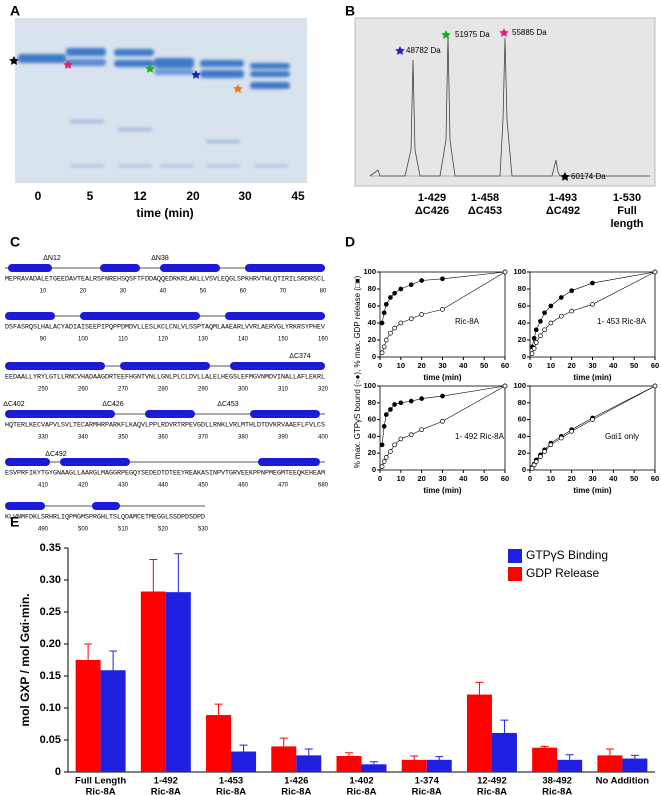 The image size is (661, 795). Describe the element at coordinates (83, 340) in the screenshot. I see `residue-number: 100` at that location.